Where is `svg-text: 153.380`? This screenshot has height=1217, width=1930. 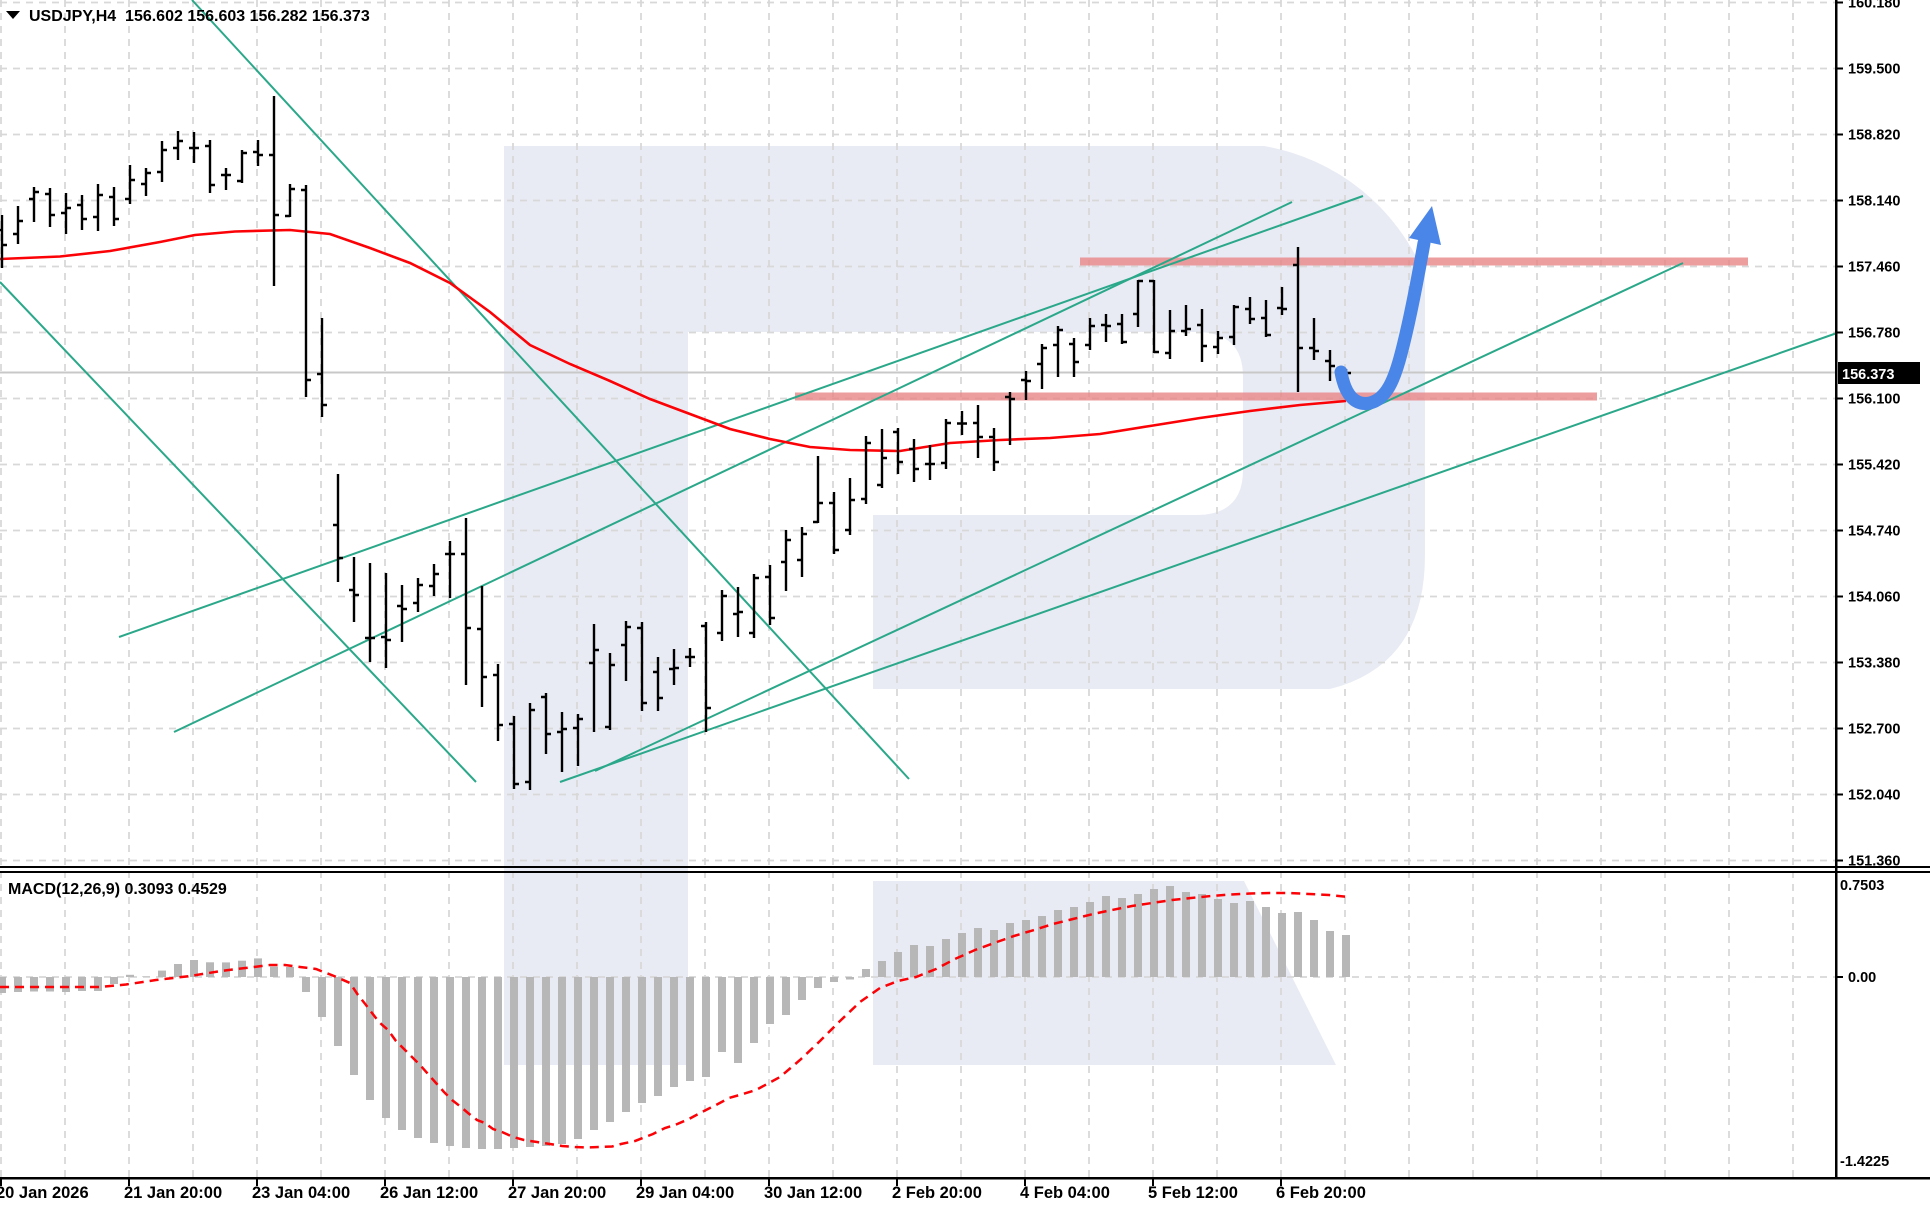
svg-text: 153.380 is located at coordinates (1874, 664).